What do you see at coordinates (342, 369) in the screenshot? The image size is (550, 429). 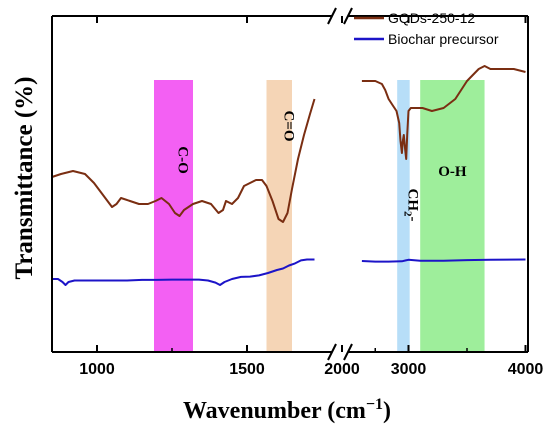 I see `x-tick-label-2: 2000` at bounding box center [342, 369].